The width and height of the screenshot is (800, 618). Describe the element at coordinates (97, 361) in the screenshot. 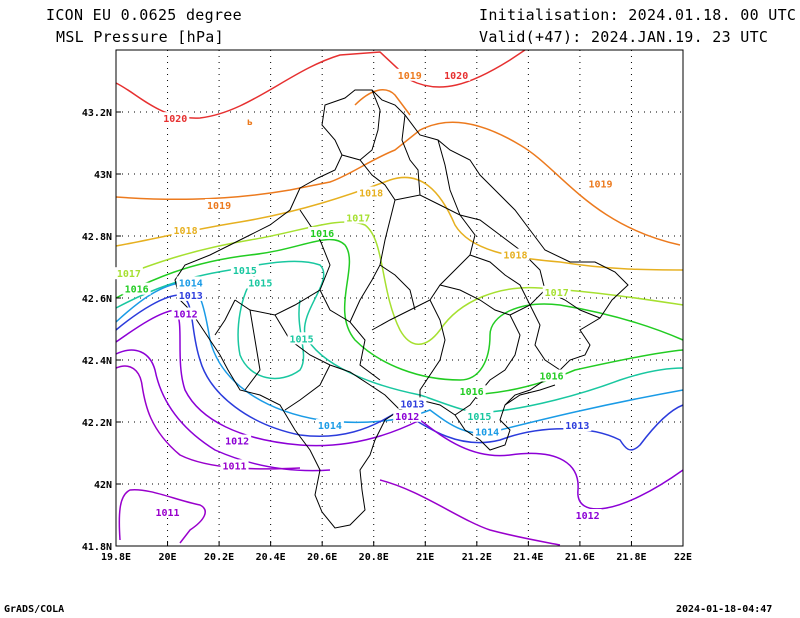

I see `y-tick-label: 42.4N` at that location.